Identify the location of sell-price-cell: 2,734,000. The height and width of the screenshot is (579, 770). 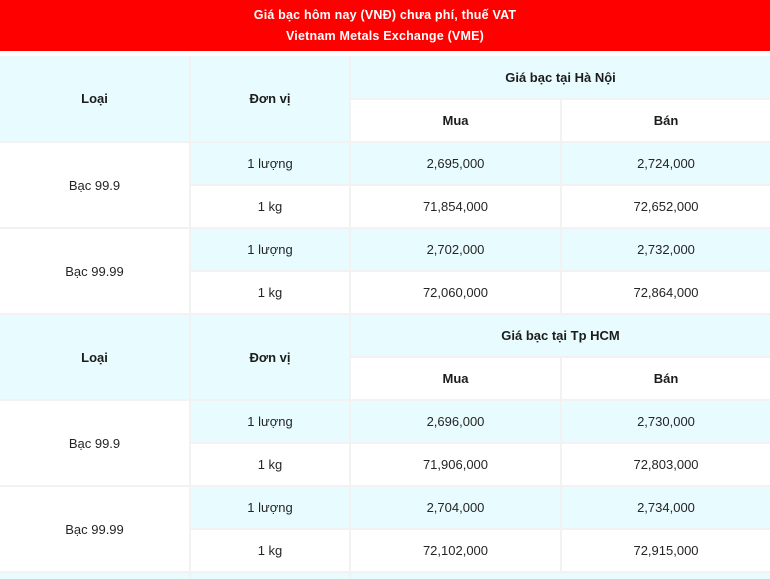
(664, 507).